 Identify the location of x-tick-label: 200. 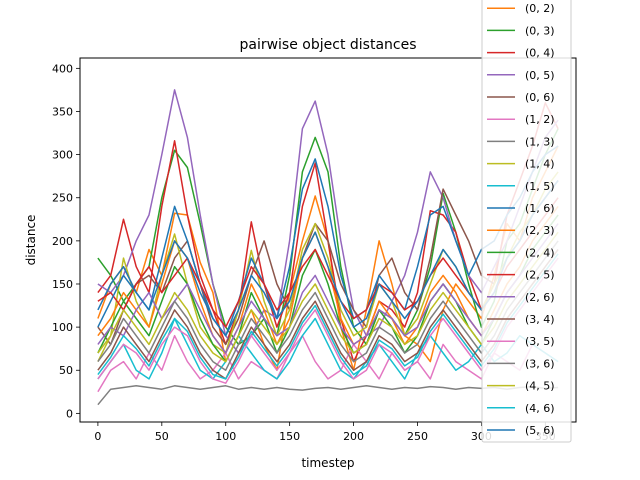
(353, 436).